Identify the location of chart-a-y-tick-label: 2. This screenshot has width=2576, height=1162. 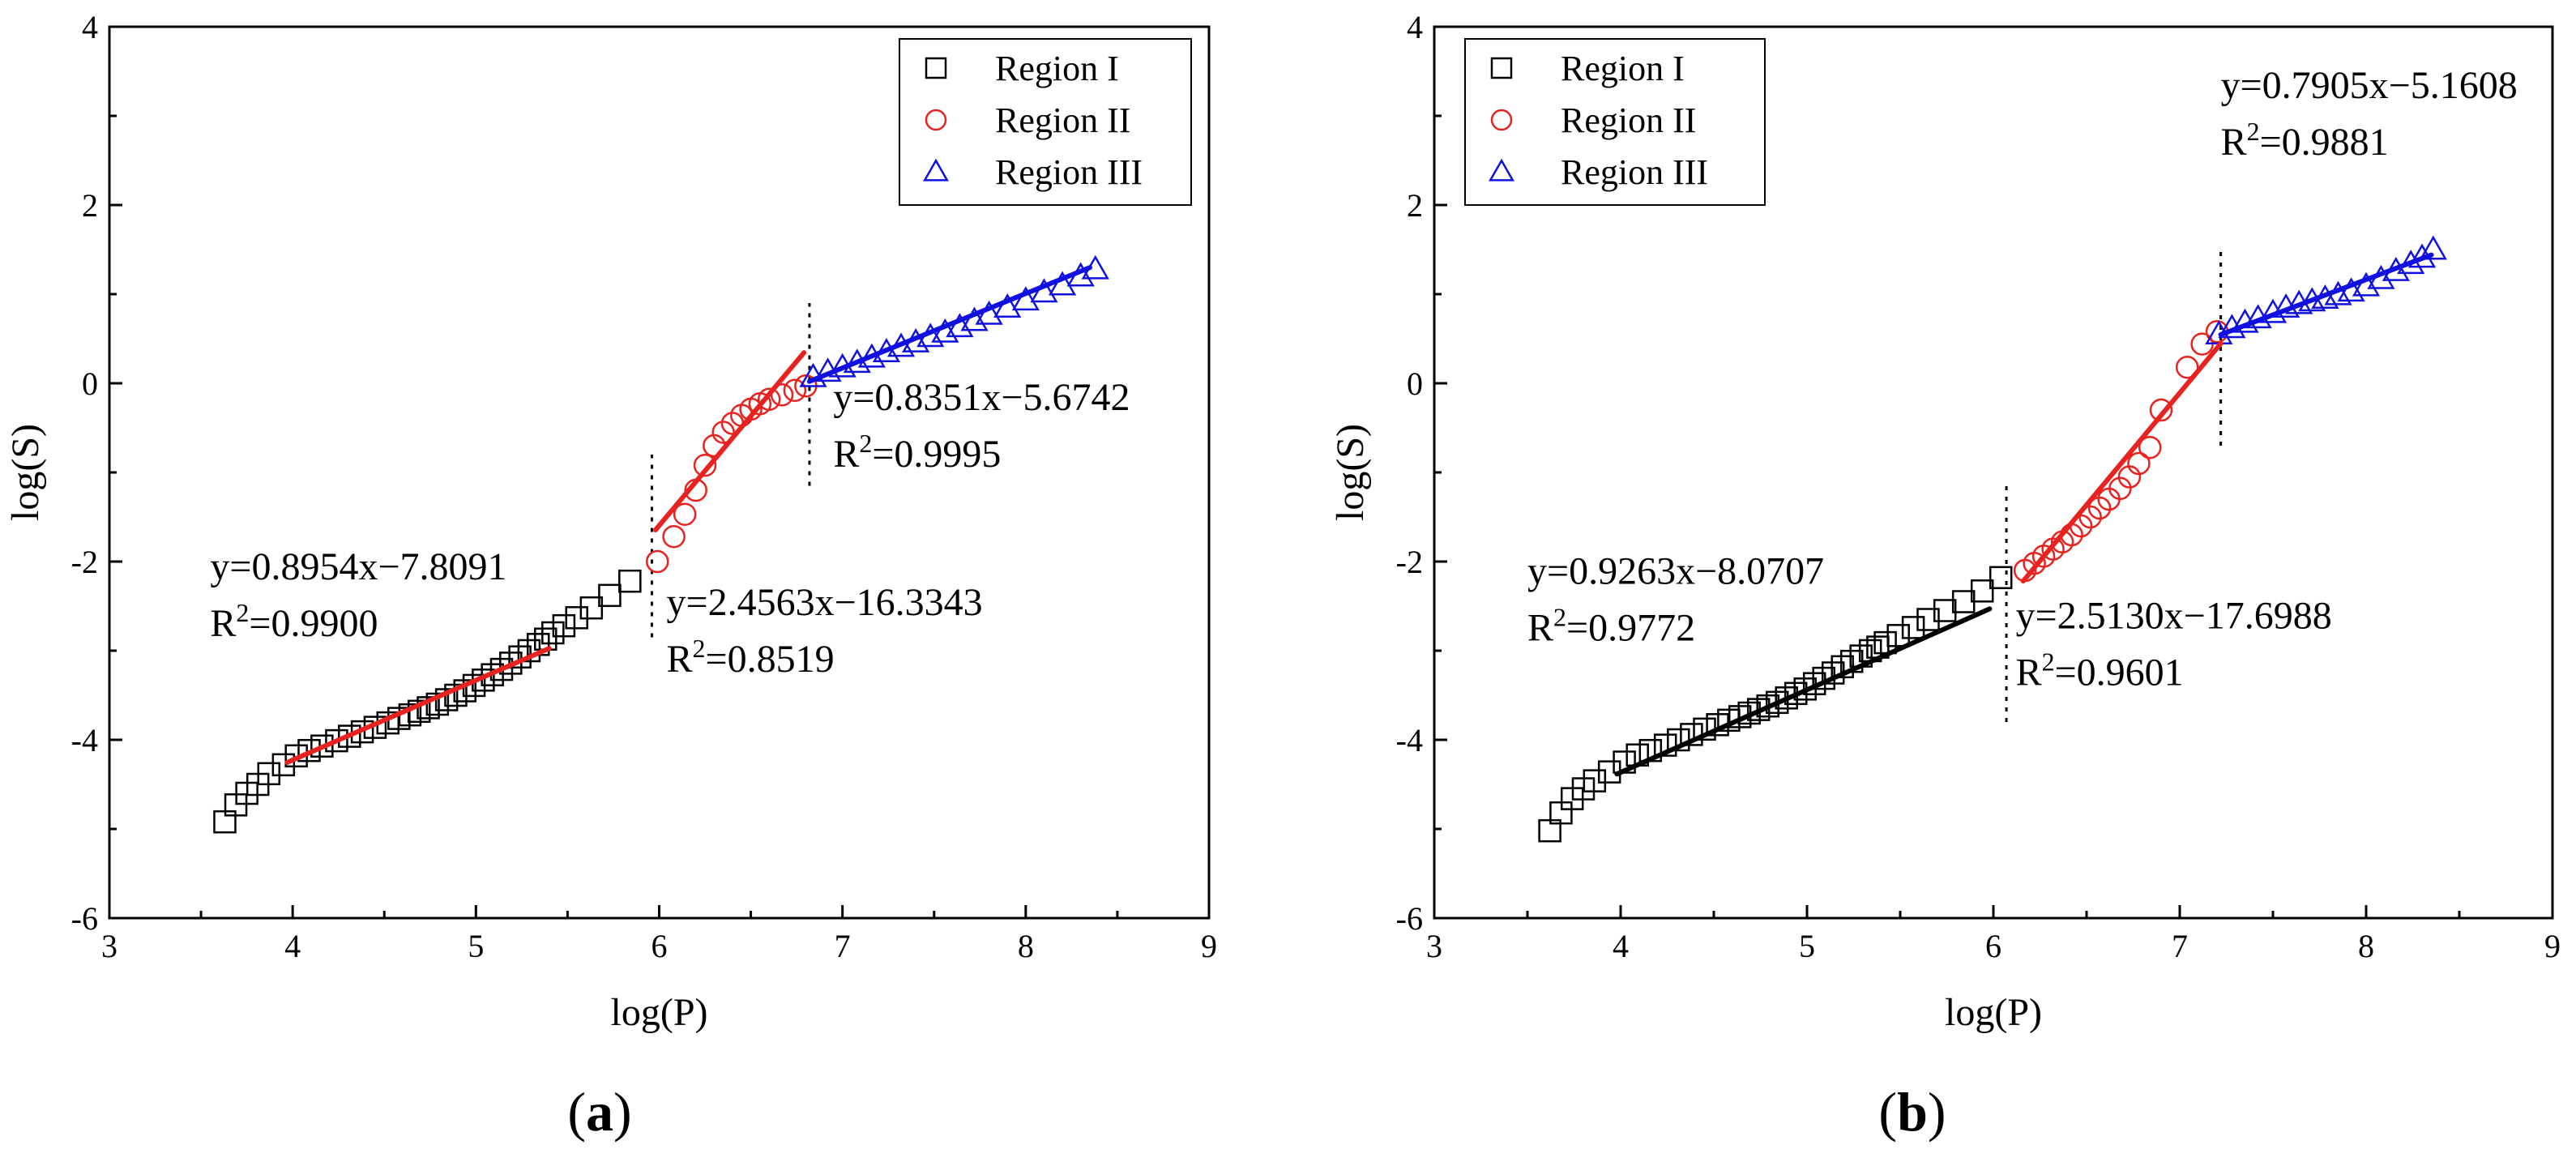
(90, 205).